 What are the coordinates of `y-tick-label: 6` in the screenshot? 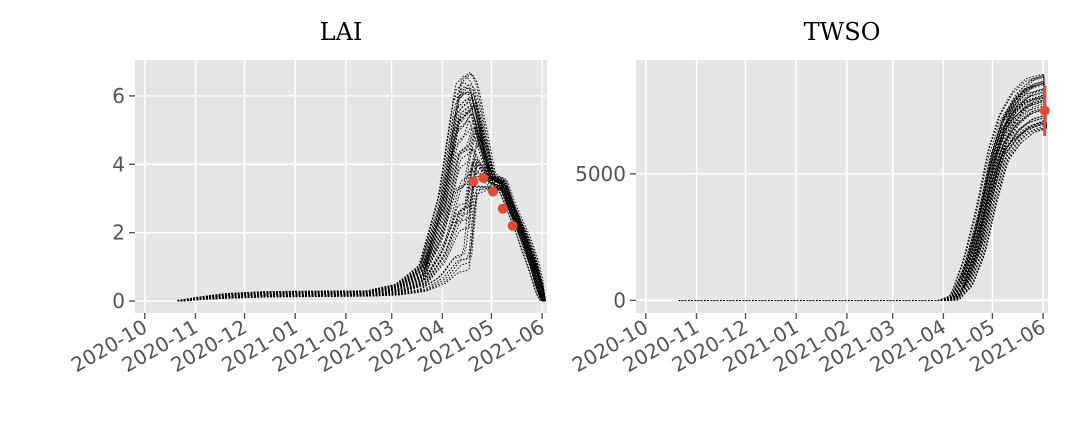 It's located at (118, 96).